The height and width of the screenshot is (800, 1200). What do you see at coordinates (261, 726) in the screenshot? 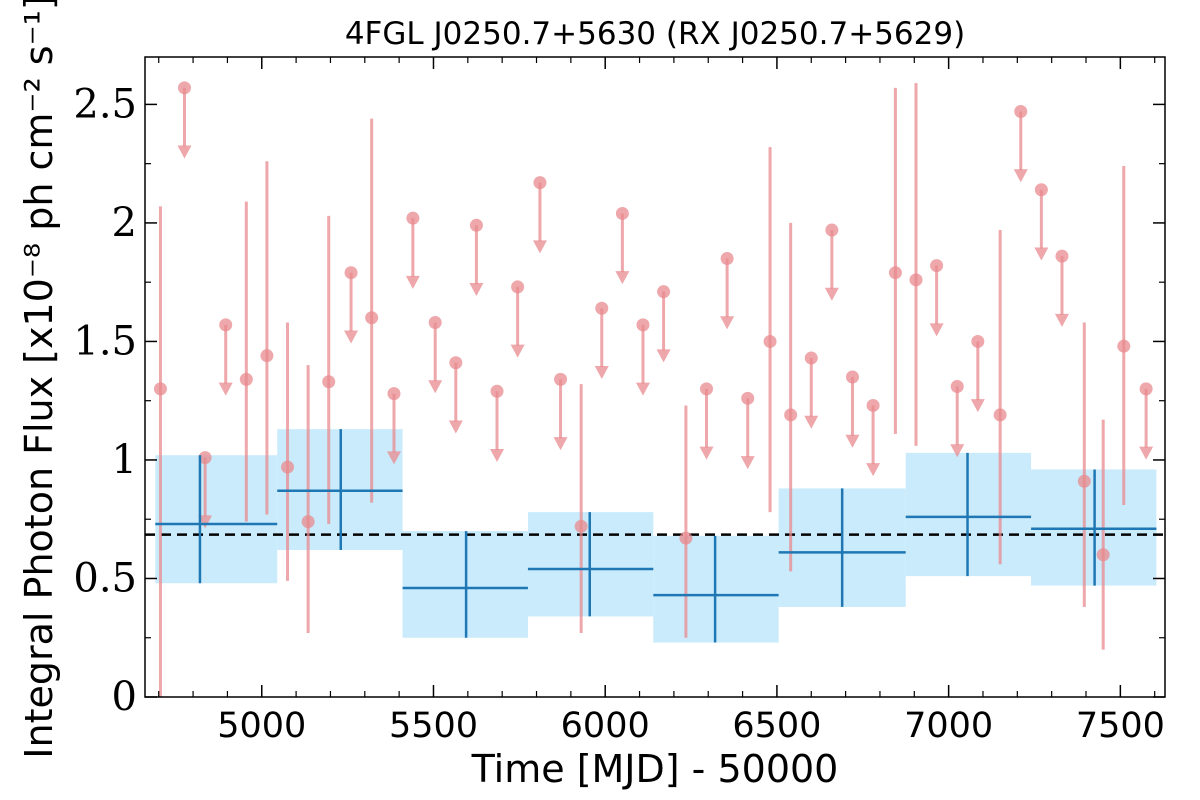
I see `x-tick-label-0: 5000` at bounding box center [261, 726].